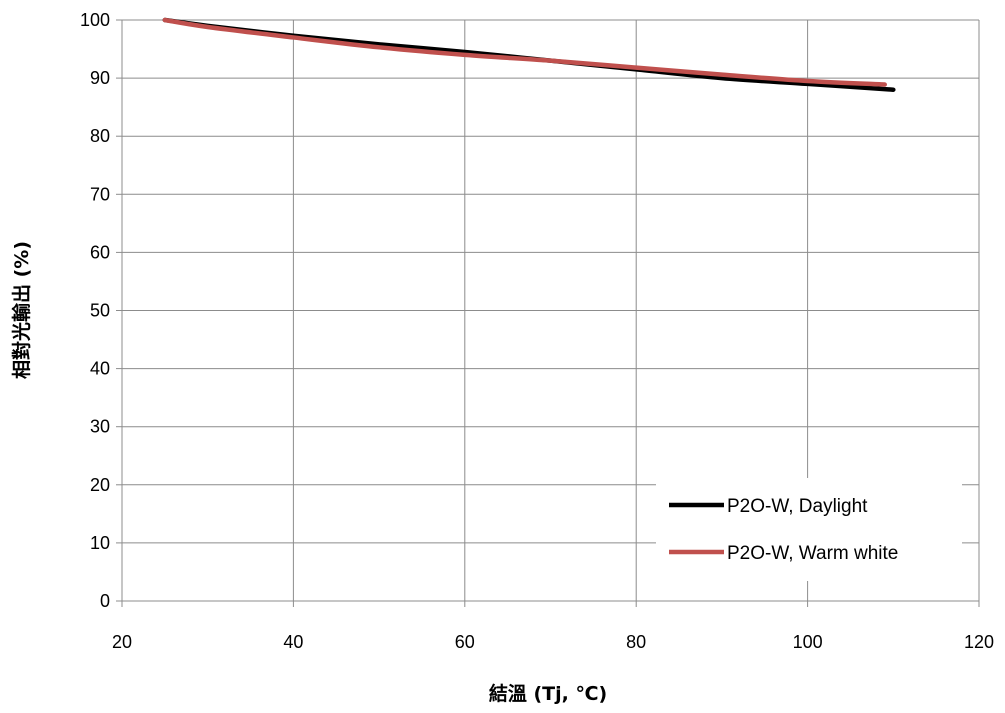  I want to click on y-tick-label-20: 20, so click(100, 485).